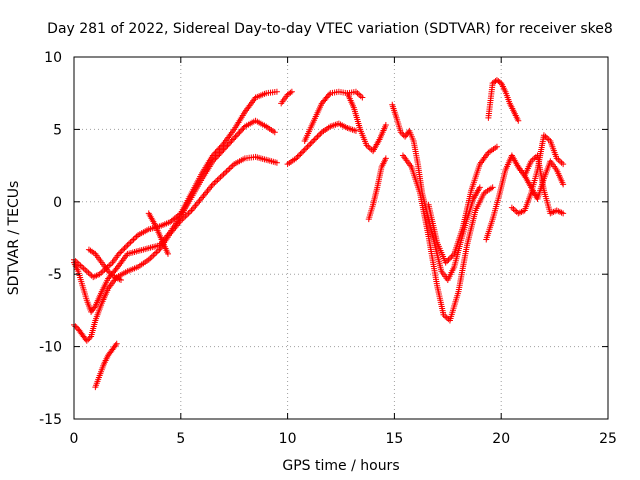 The width and height of the screenshot is (640, 480). What do you see at coordinates (321, 144) in the screenshot?
I see `series-track-h` at bounding box center [321, 144].